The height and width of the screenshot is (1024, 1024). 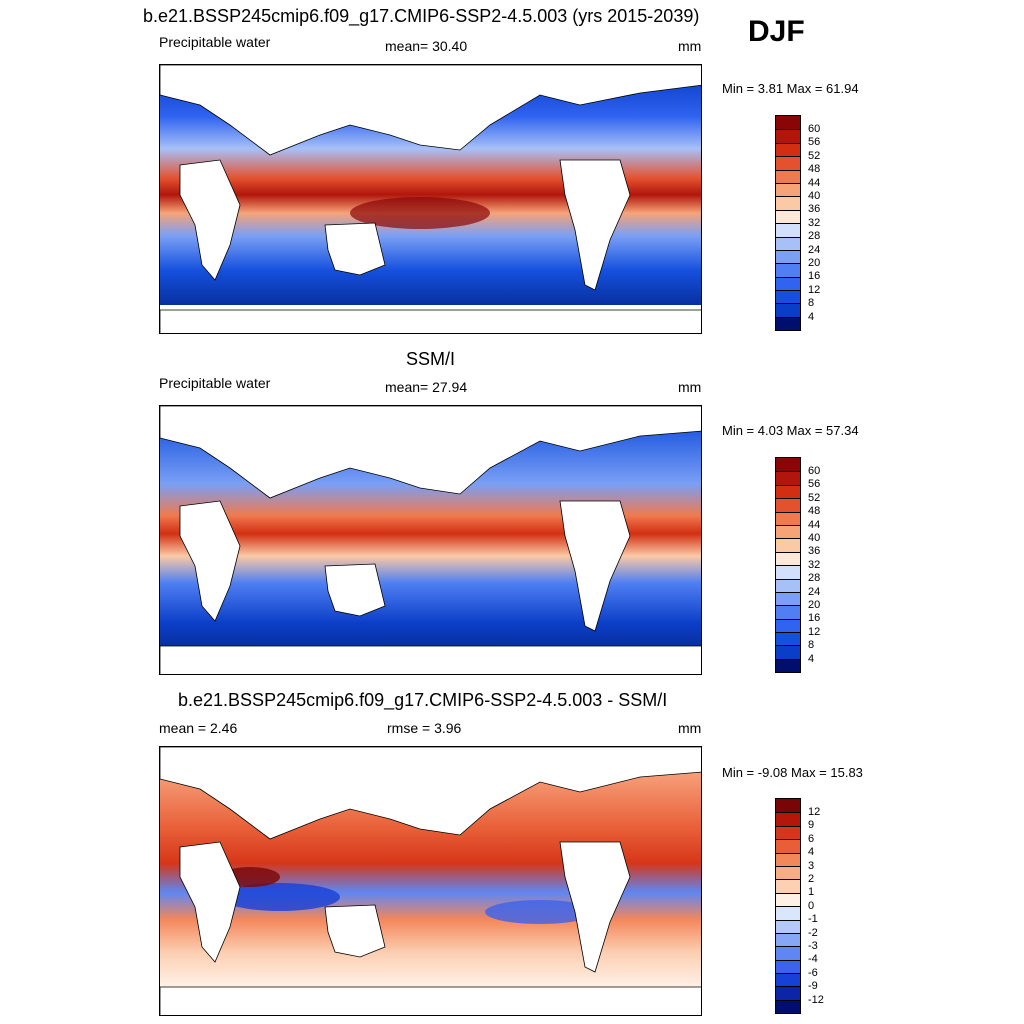 What do you see at coordinates (776, 31) in the screenshot?
I see `season-label: DJF` at bounding box center [776, 31].